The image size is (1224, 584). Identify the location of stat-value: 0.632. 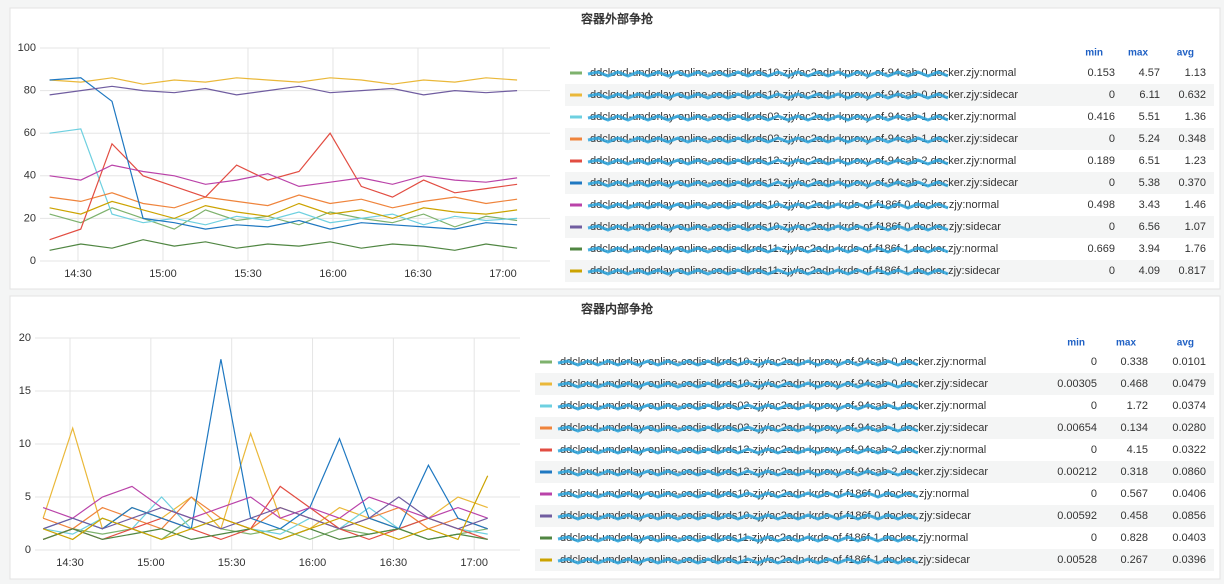
(1192, 95).